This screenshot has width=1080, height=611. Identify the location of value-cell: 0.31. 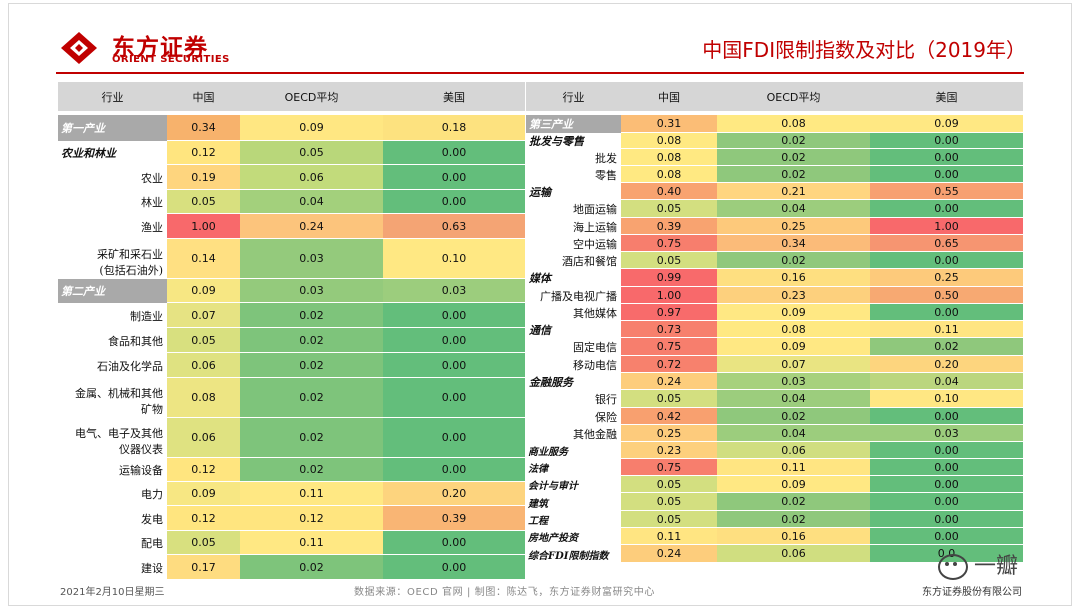
(669, 123).